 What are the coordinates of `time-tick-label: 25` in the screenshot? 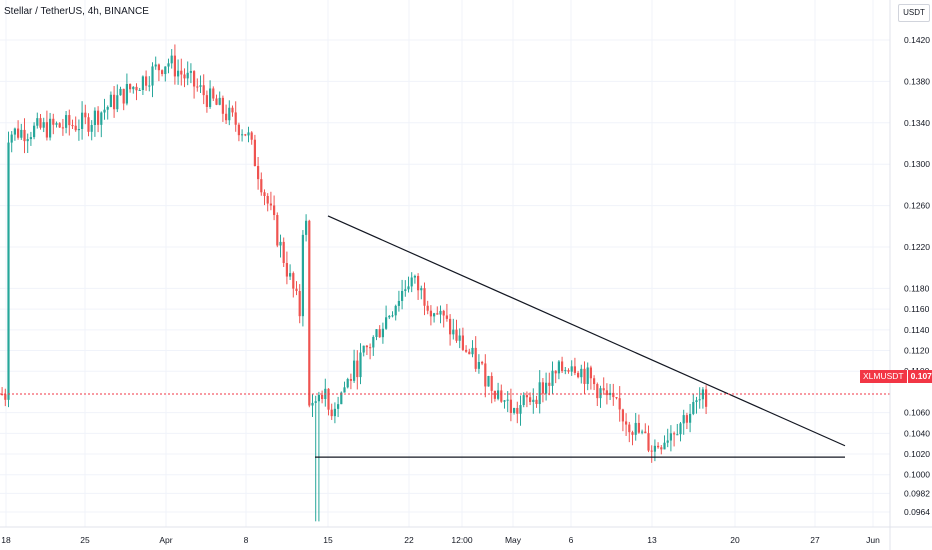 It's located at (85, 540).